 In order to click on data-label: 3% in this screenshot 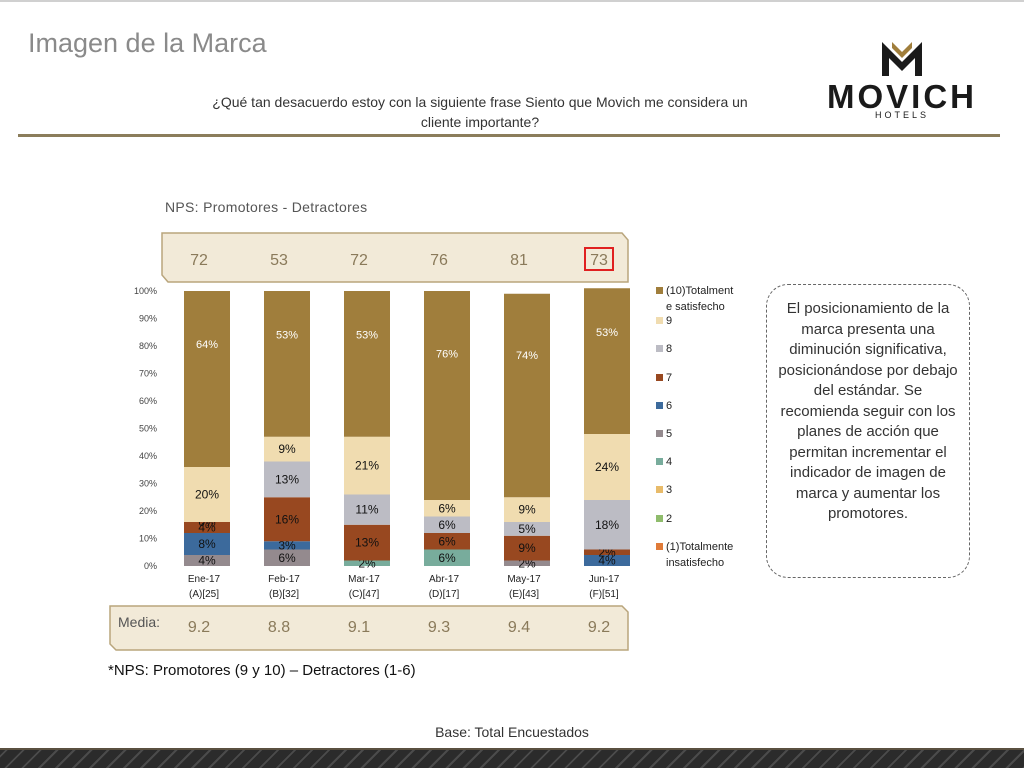, I will do `click(287, 545)`.